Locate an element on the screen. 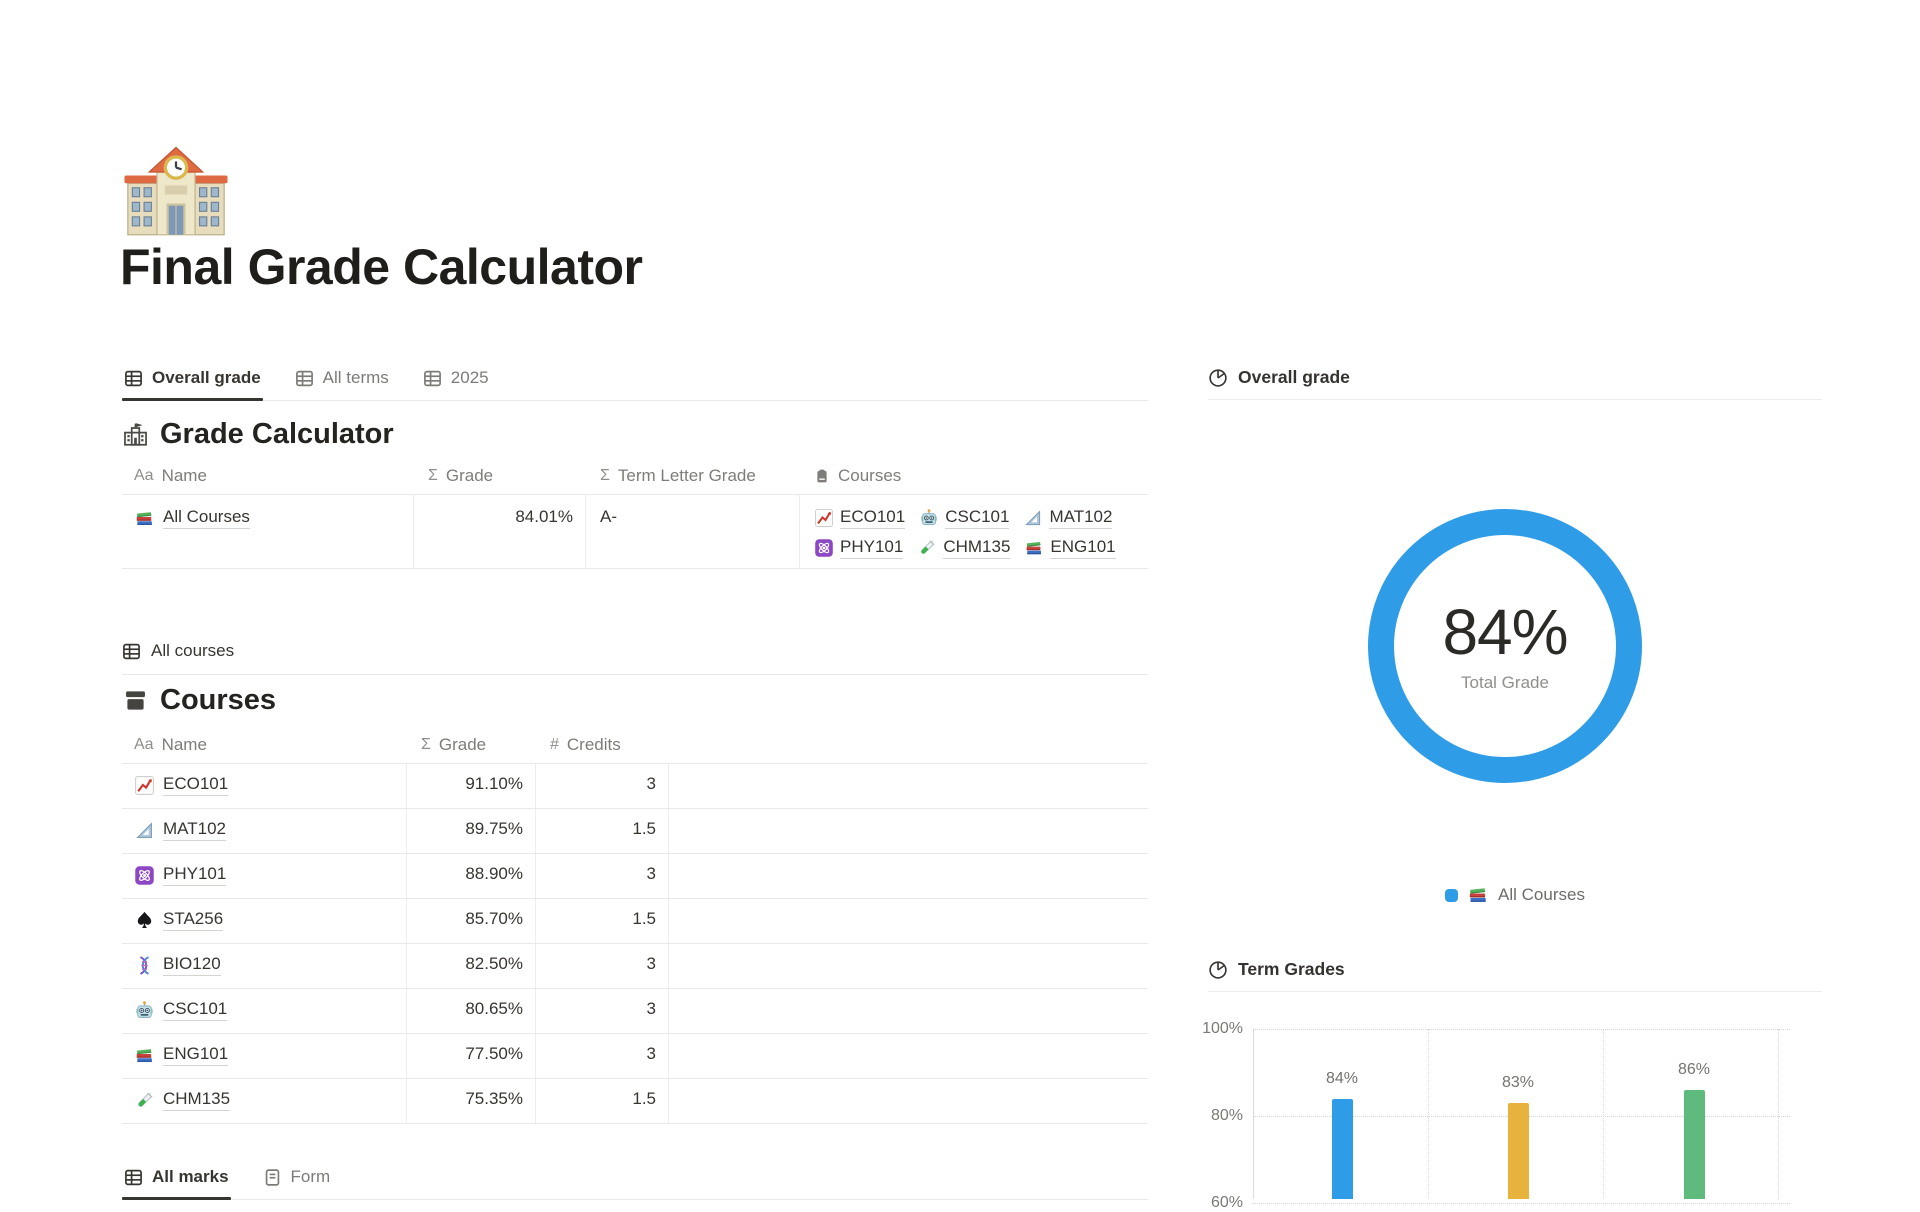 This screenshot has width=1920, height=1212. overall-grade-chart-header: Overall grade is located at coordinates (1515, 378).